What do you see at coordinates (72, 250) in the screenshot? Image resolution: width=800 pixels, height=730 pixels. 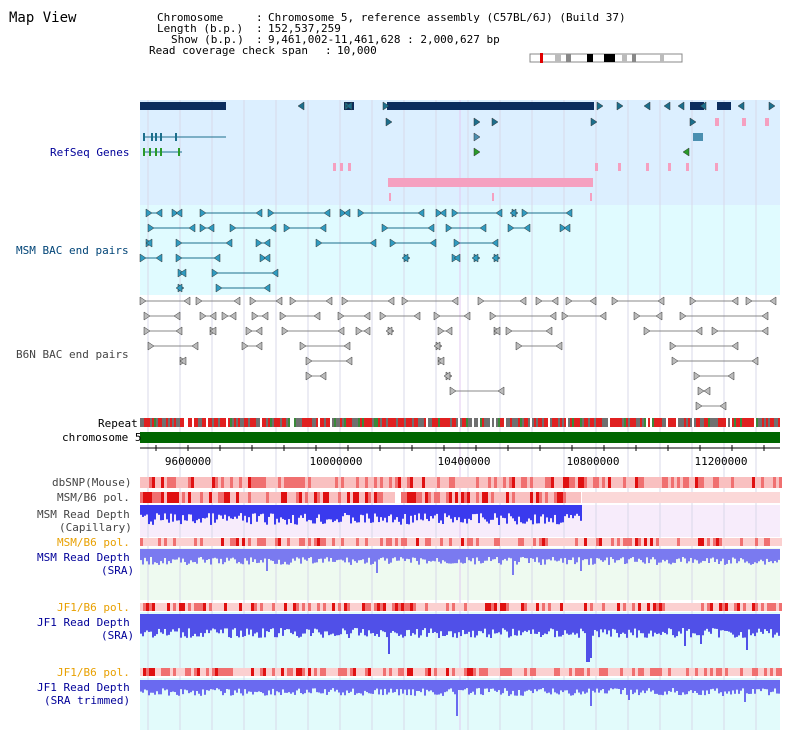 I see `track-label-msm-bac: MSM BAC end pairs` at bounding box center [72, 250].